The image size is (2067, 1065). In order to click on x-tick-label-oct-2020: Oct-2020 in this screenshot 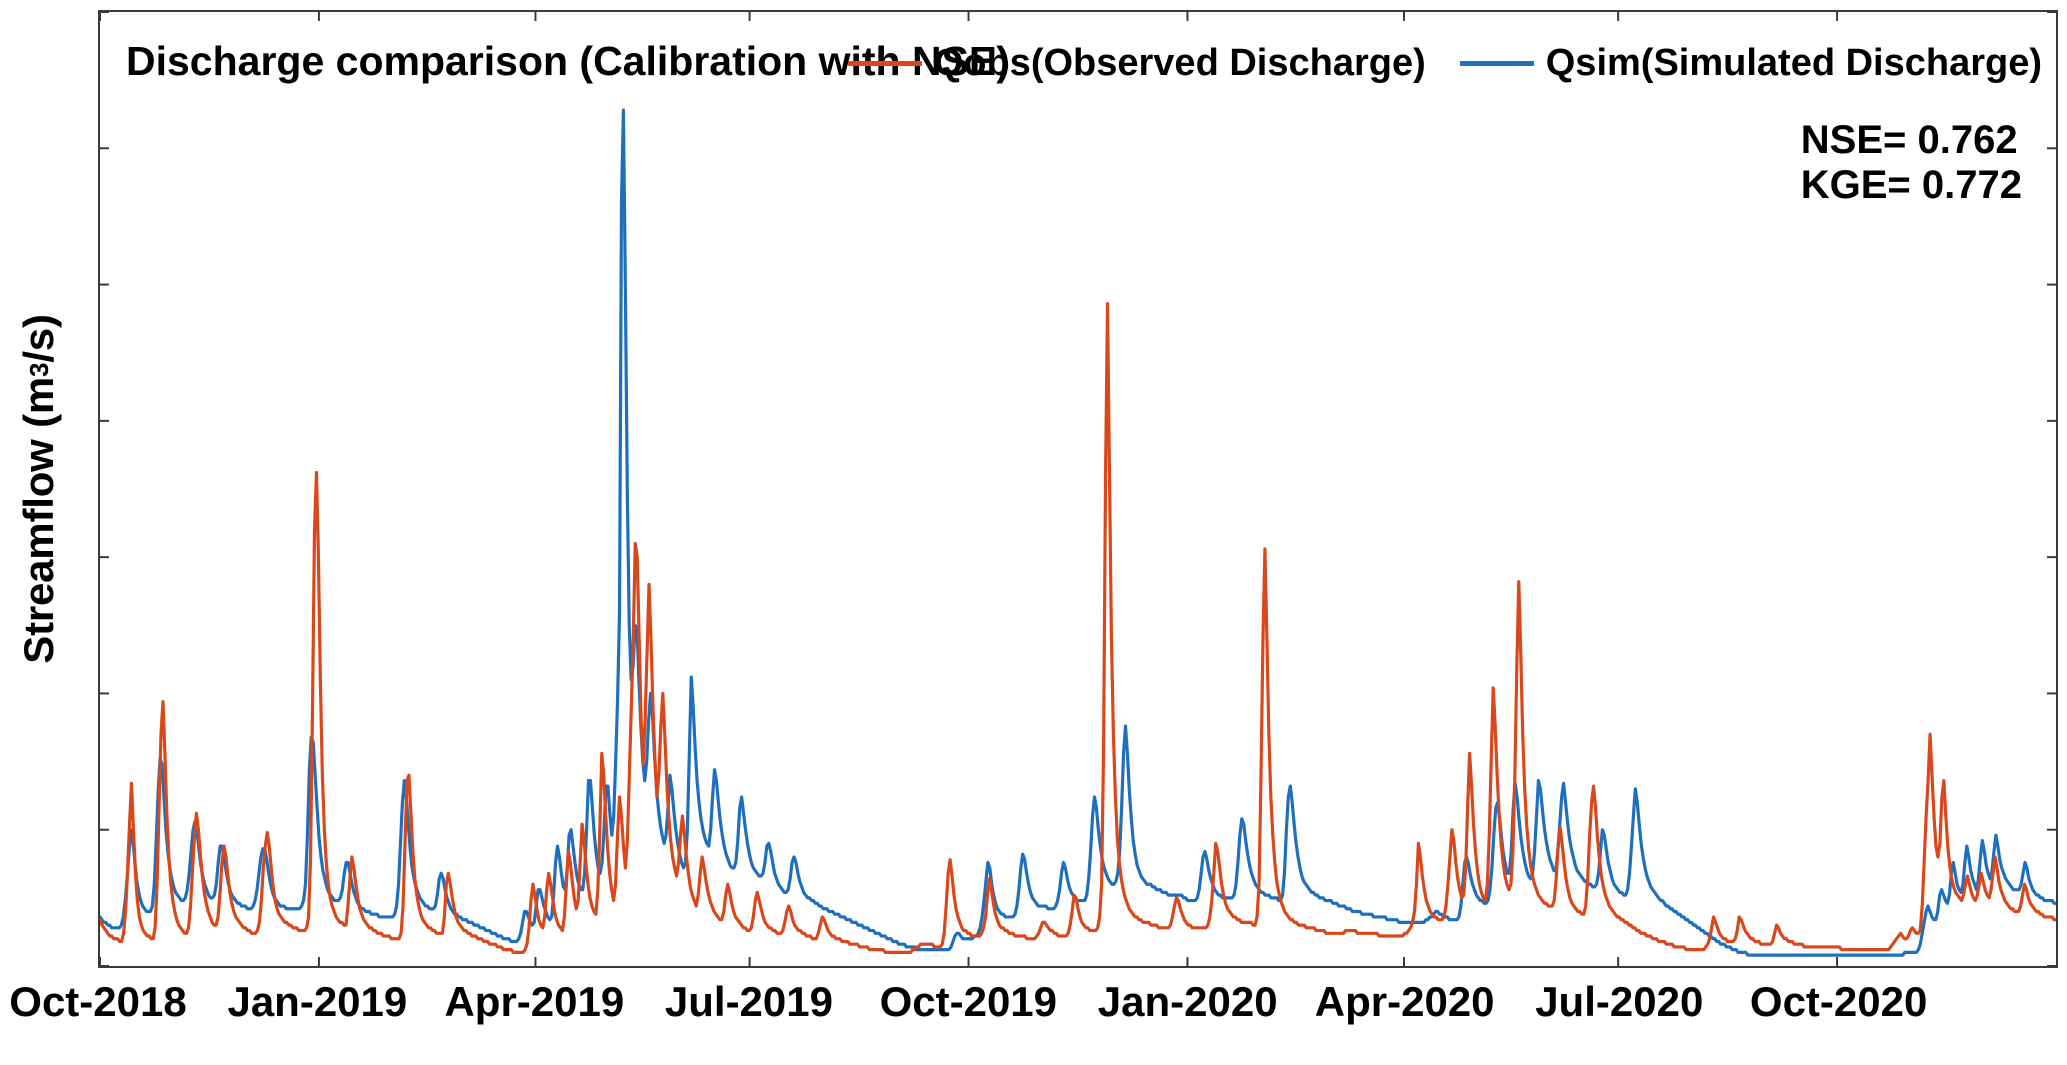, I will do `click(1838, 1001)`.